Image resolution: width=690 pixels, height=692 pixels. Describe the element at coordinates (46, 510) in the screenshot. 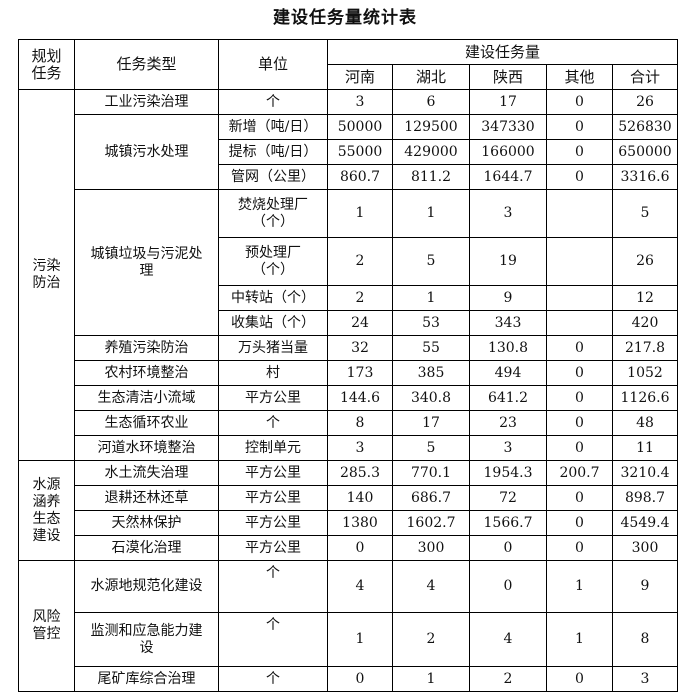

I see `category-cell: 水源涵养生态建设` at that location.